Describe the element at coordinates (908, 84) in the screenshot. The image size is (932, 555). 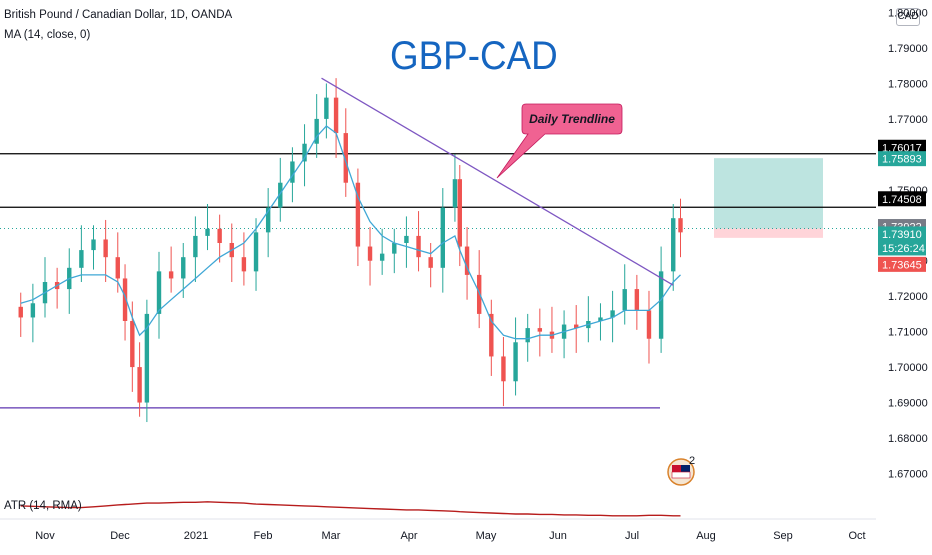
I see `y-tick-label-1: 1.78000` at that location.